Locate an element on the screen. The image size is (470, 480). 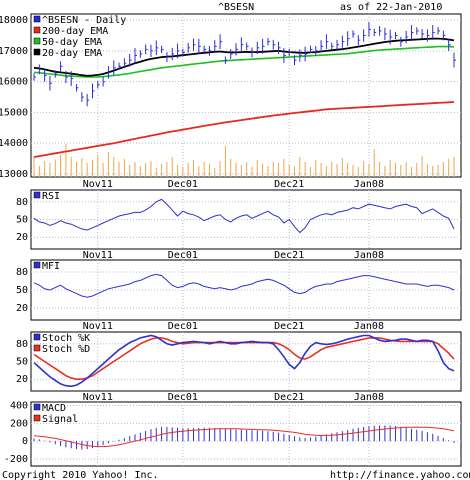
price-ytick-label: 14000 is located at coordinates (14, 143).